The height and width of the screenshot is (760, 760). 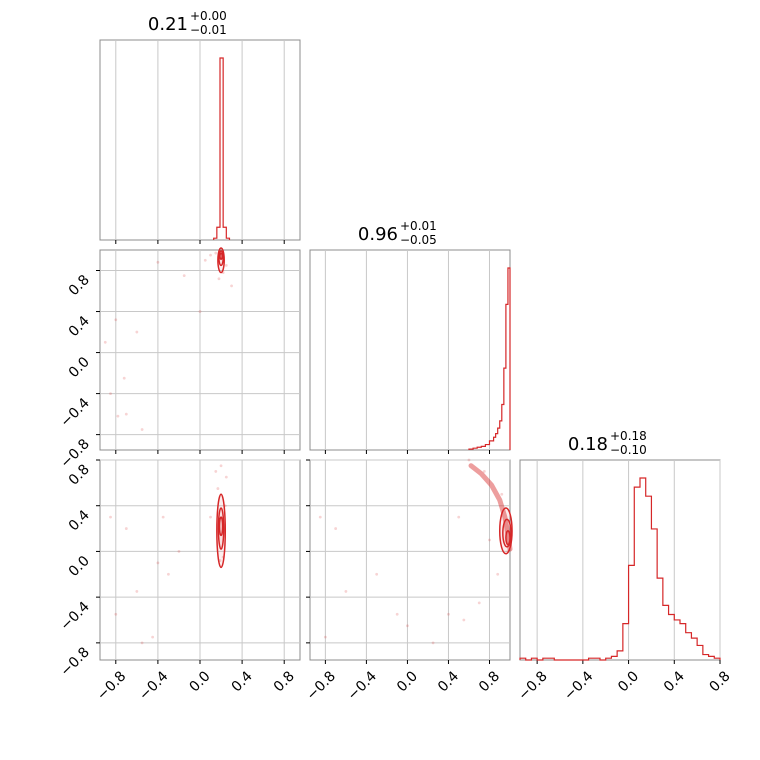 What do you see at coordinates (410, 350) in the screenshot?
I see `hist-1-frame` at bounding box center [410, 350].